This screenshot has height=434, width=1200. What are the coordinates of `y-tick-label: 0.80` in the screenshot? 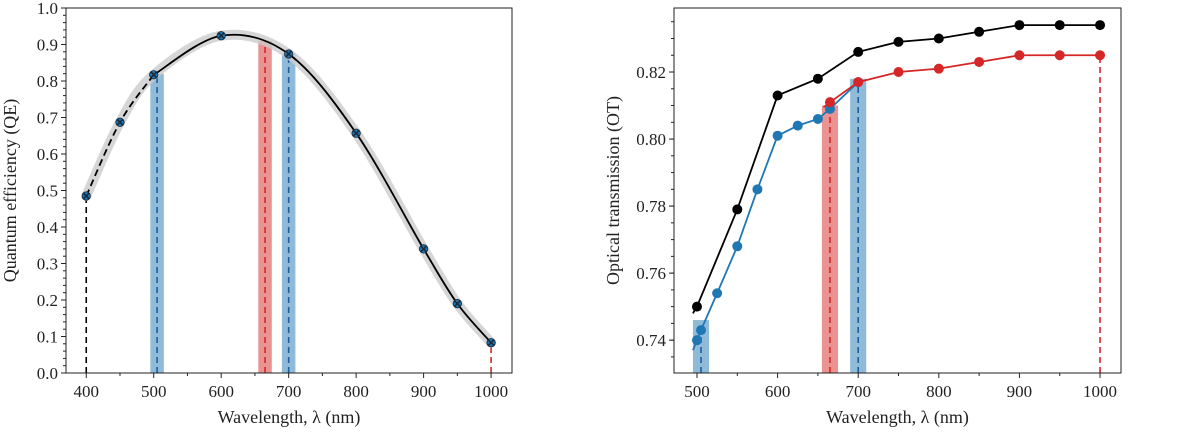 It's located at (651, 139).